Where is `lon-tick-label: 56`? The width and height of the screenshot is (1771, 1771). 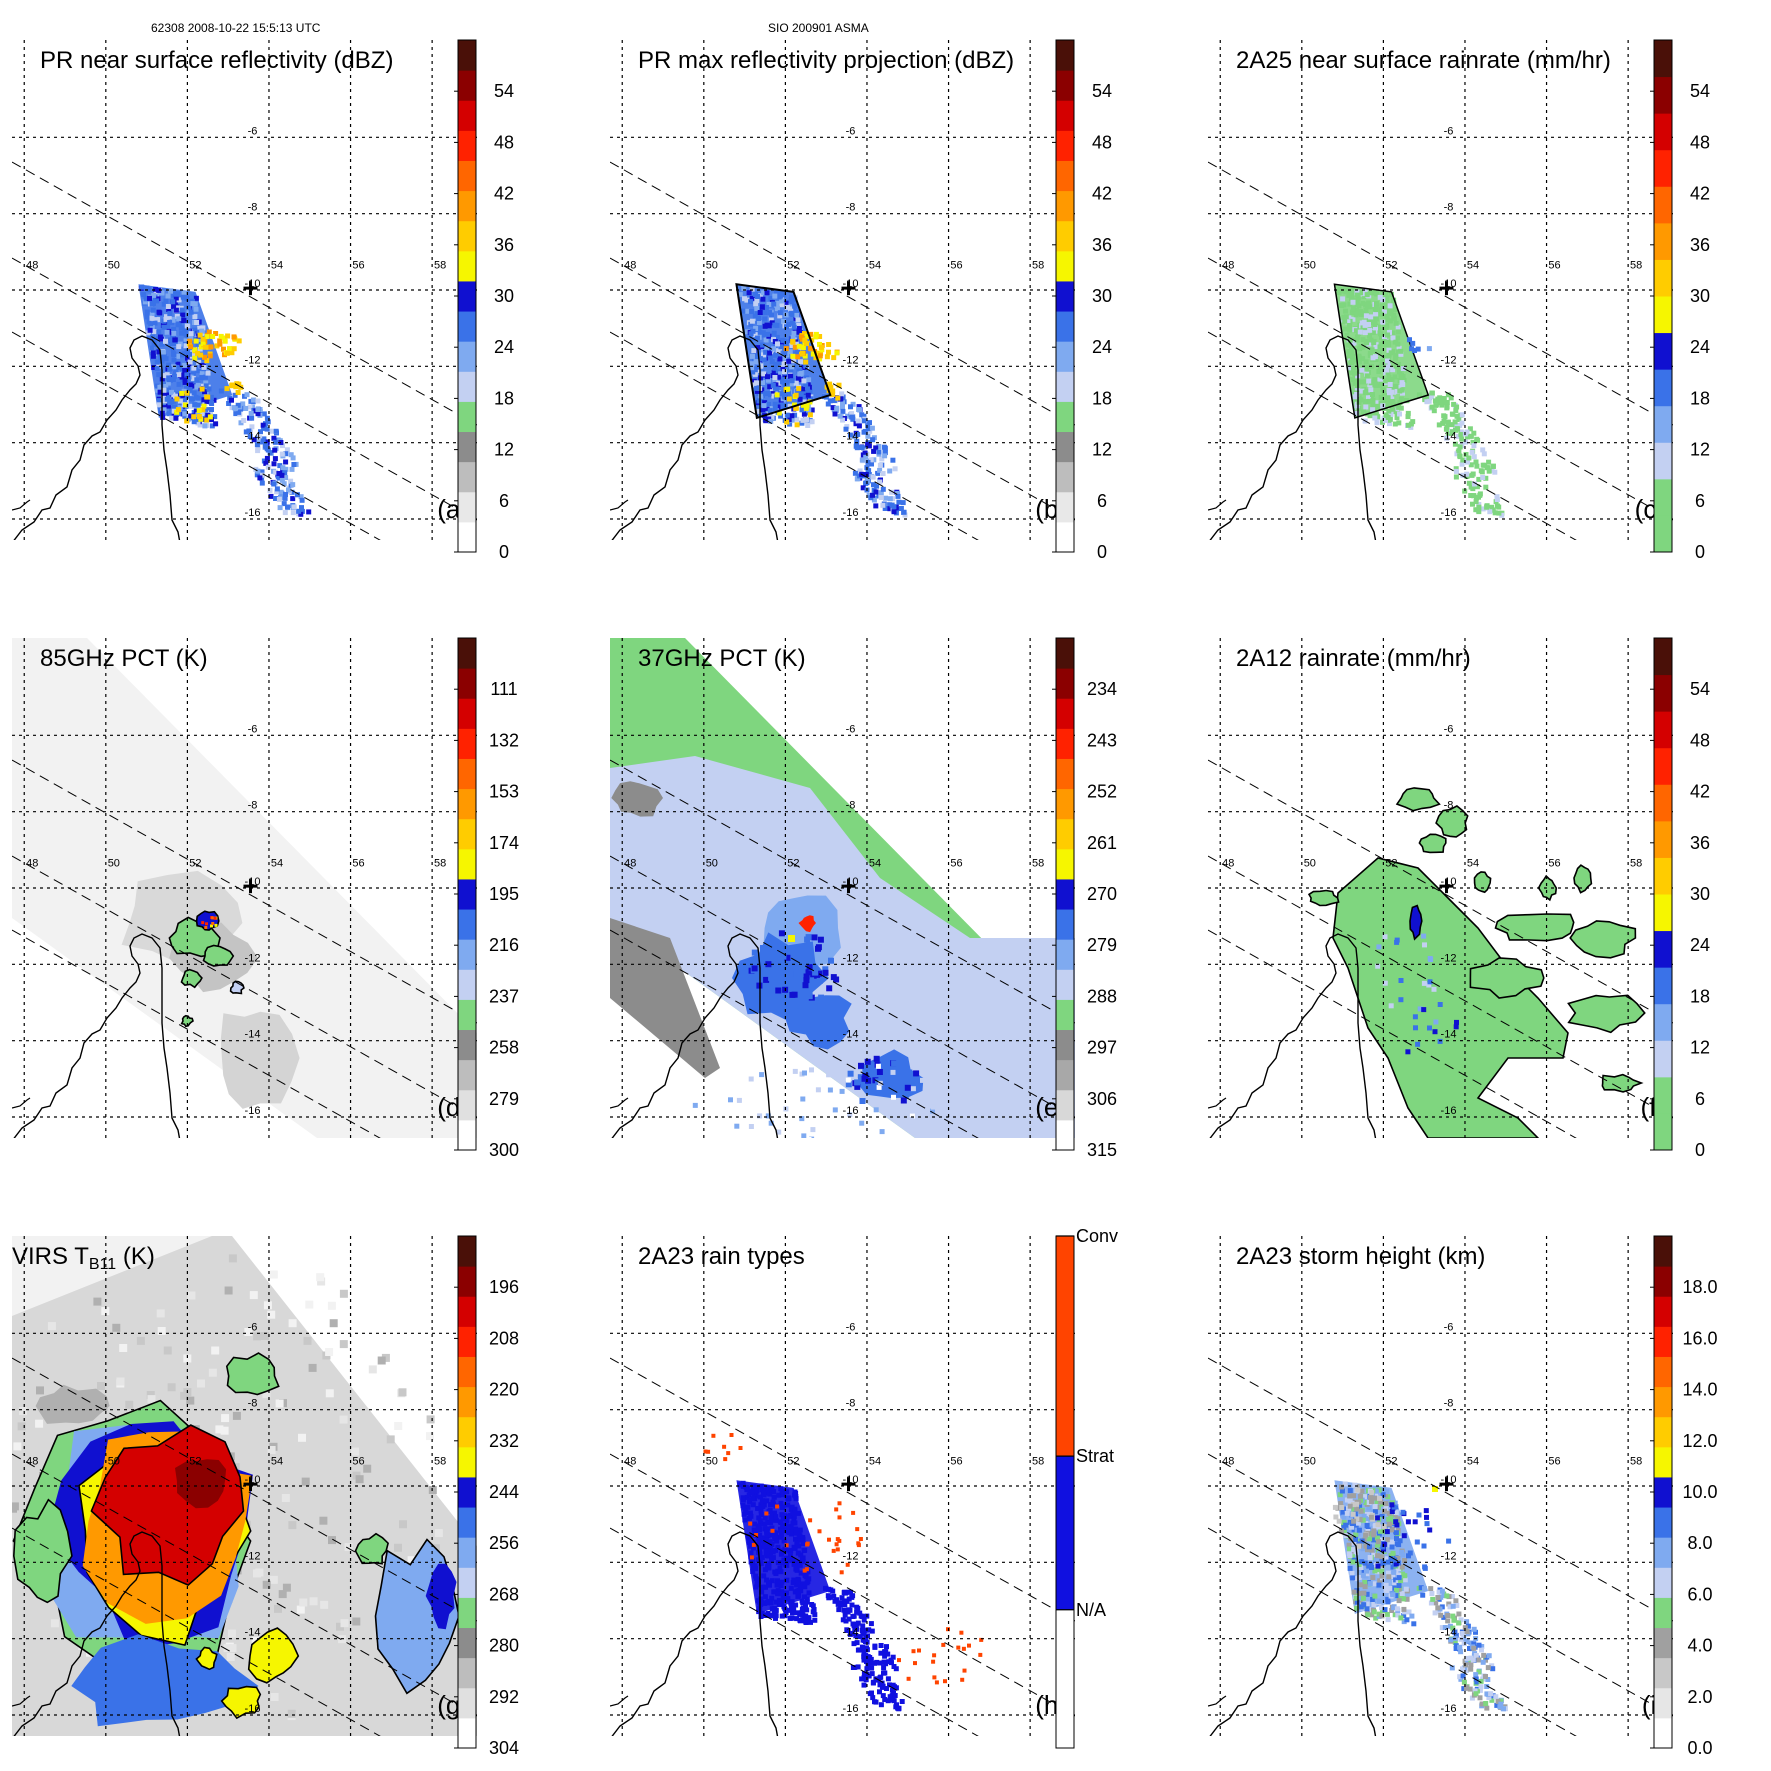 lon-tick-label: 56 is located at coordinates (1554, 266).